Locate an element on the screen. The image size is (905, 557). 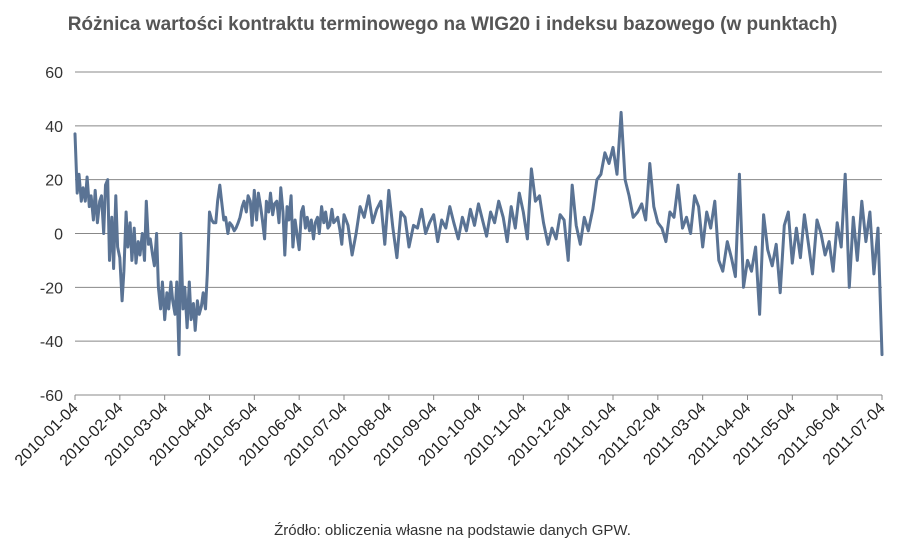
y-tick-label: -20 is located at coordinates (51, 288).